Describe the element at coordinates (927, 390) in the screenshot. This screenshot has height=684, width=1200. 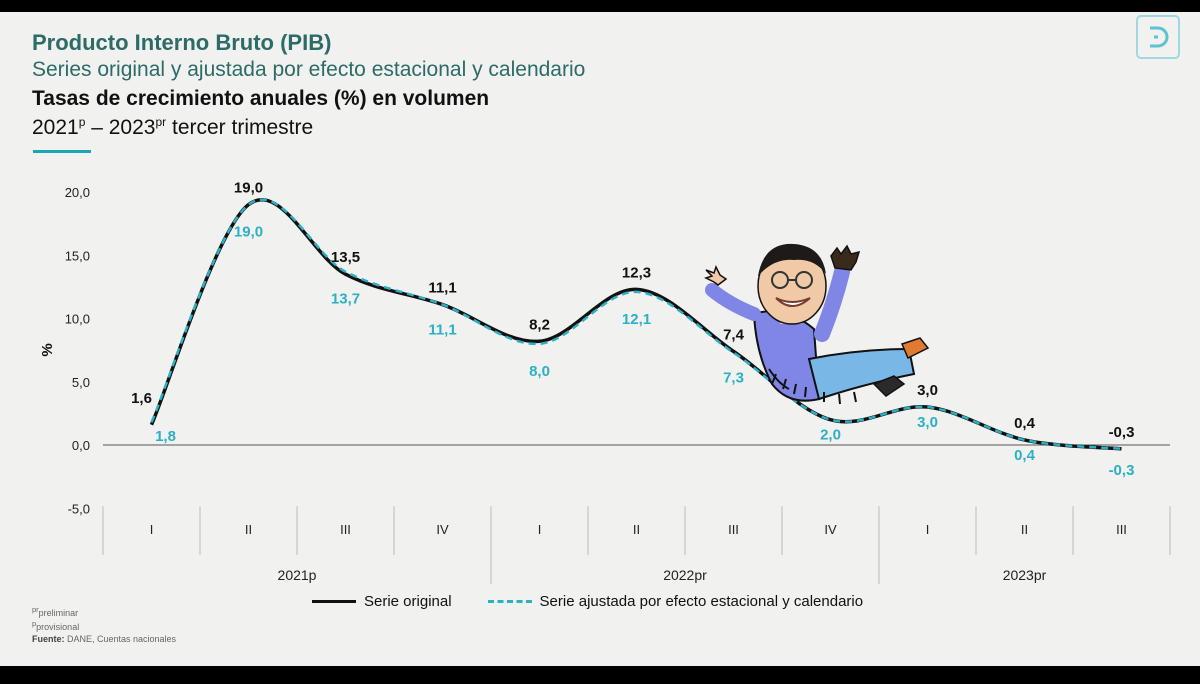
I see `data-label-original: 3,0` at that location.